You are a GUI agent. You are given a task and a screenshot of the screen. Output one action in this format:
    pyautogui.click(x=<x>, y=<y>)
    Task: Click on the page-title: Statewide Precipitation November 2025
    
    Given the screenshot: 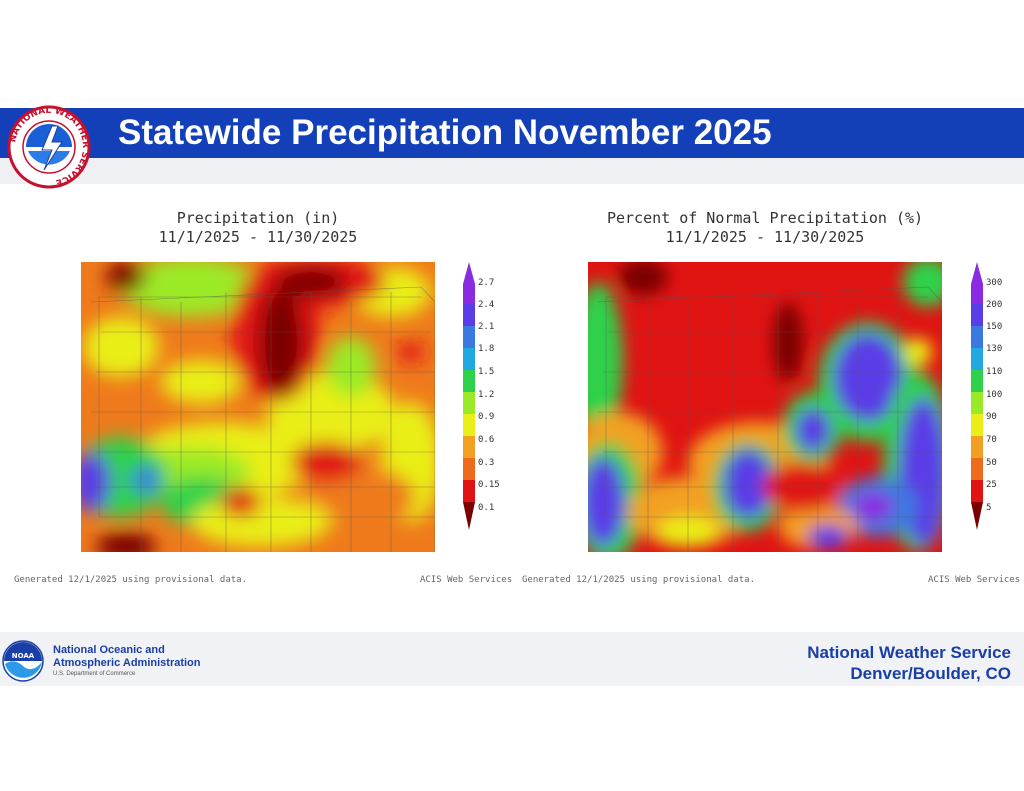 What is the action you would take?
    pyautogui.click(x=445, y=132)
    